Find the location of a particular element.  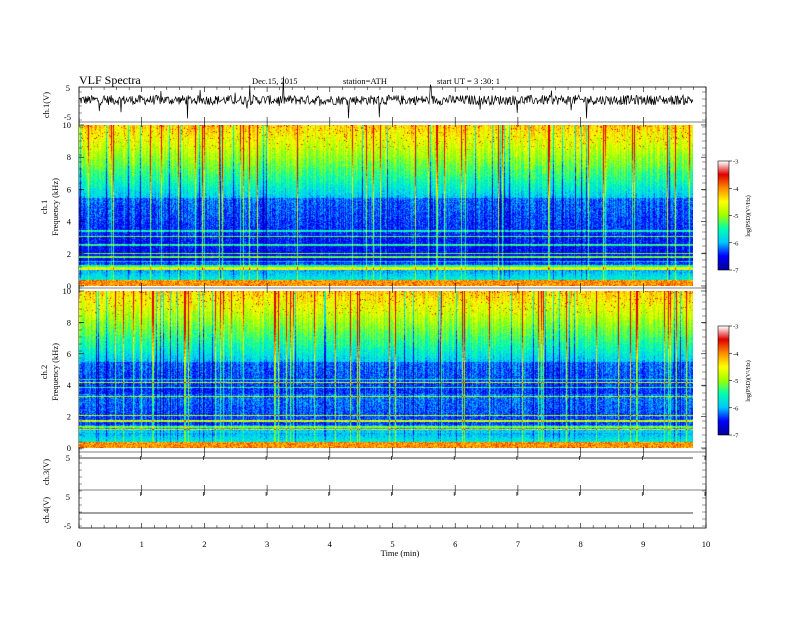

x-tick-label: 4 is located at coordinates (330, 544).